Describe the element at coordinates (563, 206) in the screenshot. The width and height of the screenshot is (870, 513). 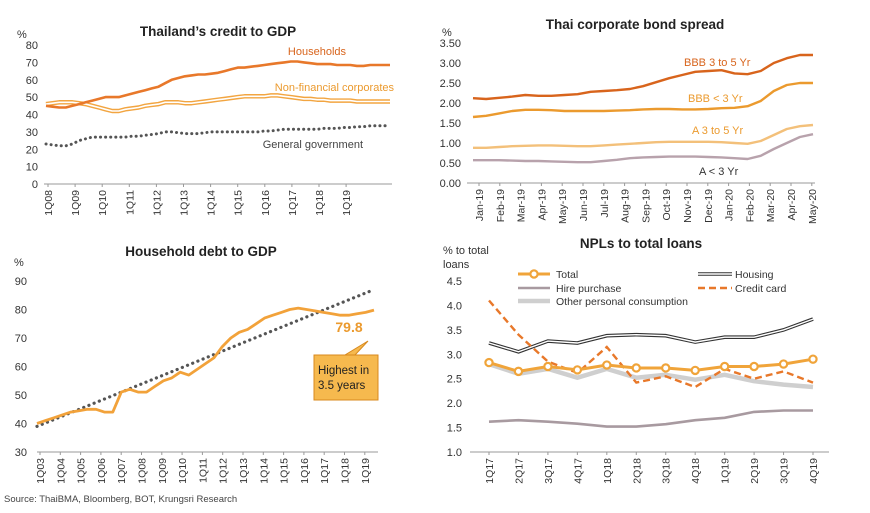
I see `x-tick-label: May-19` at that location.